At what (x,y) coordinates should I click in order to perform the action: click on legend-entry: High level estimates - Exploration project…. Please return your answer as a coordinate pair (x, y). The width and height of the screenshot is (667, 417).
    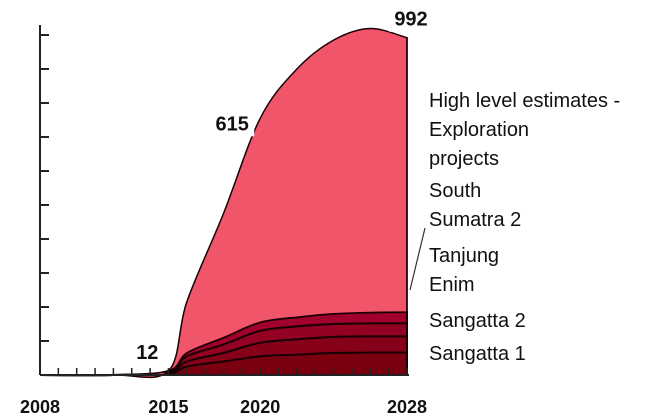
    Looking at the image, I should click on (524, 130).